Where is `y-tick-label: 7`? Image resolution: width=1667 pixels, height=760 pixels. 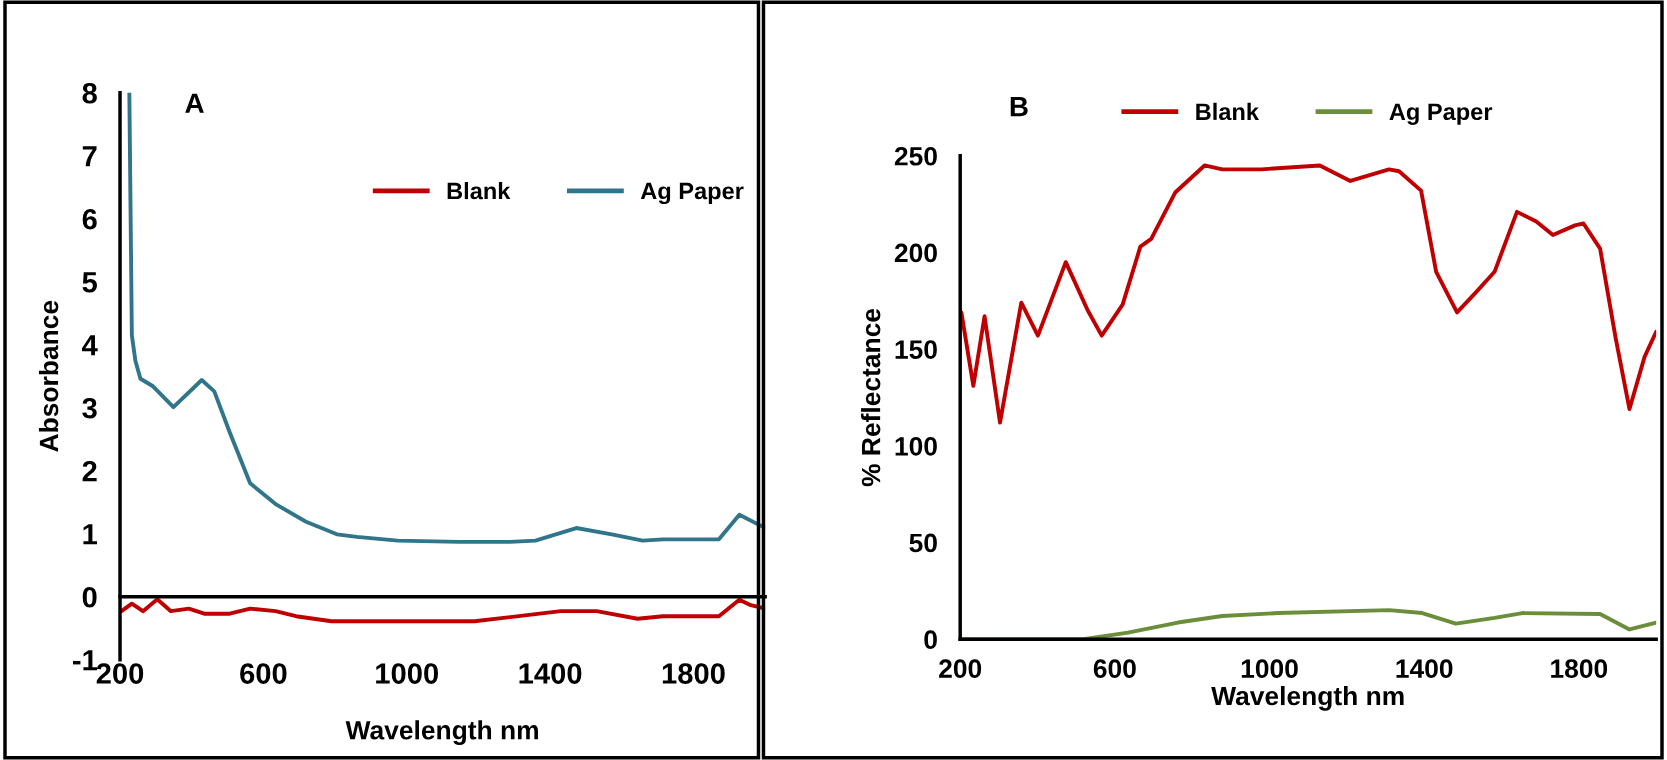 y-tick-label: 7 is located at coordinates (89, 156).